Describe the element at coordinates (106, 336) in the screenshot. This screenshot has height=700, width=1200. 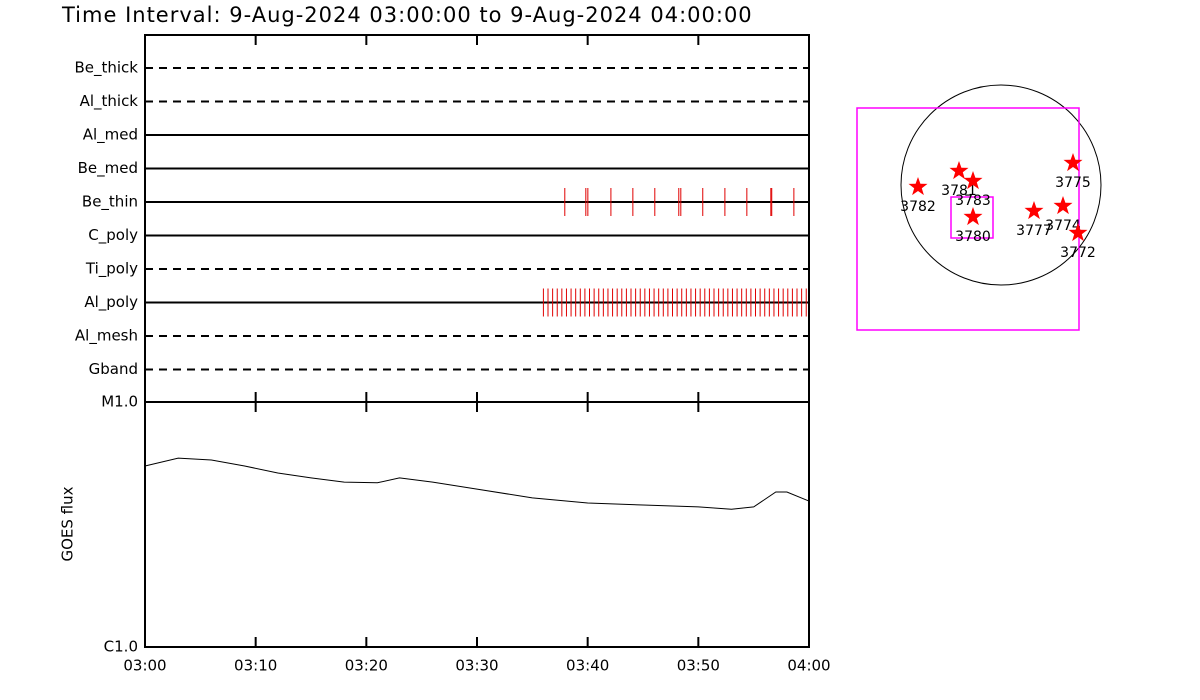
I see `filter-label: Al_mesh` at that location.